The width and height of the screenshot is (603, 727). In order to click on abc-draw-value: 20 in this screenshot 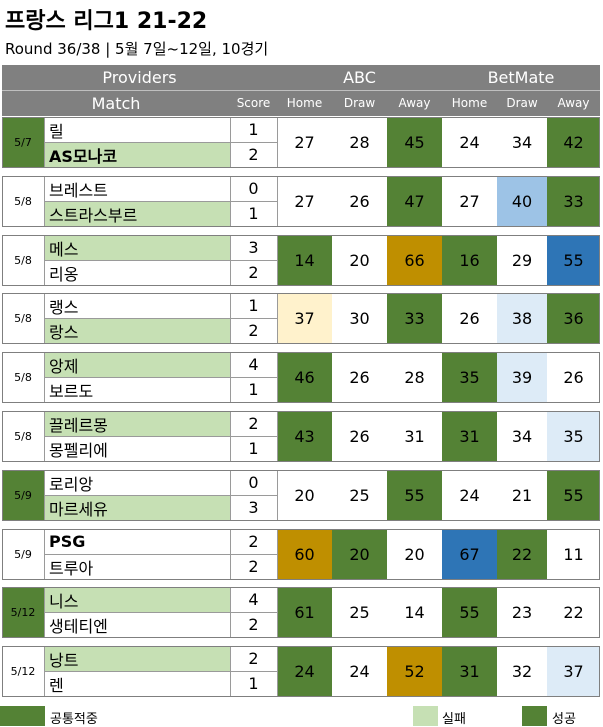, I will do `click(359, 260)`.